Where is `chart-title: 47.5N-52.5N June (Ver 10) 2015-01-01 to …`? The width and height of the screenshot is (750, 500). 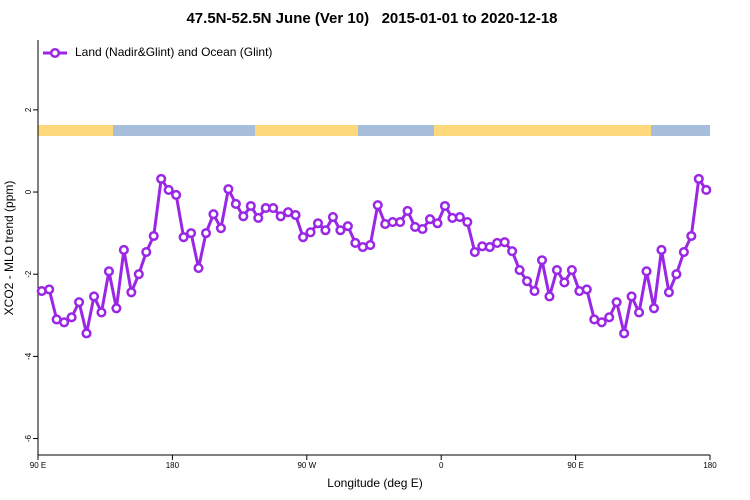
chart-title: 47.5N-52.5N June (Ver 10) 2015-01-01 to … is located at coordinates (371, 18).